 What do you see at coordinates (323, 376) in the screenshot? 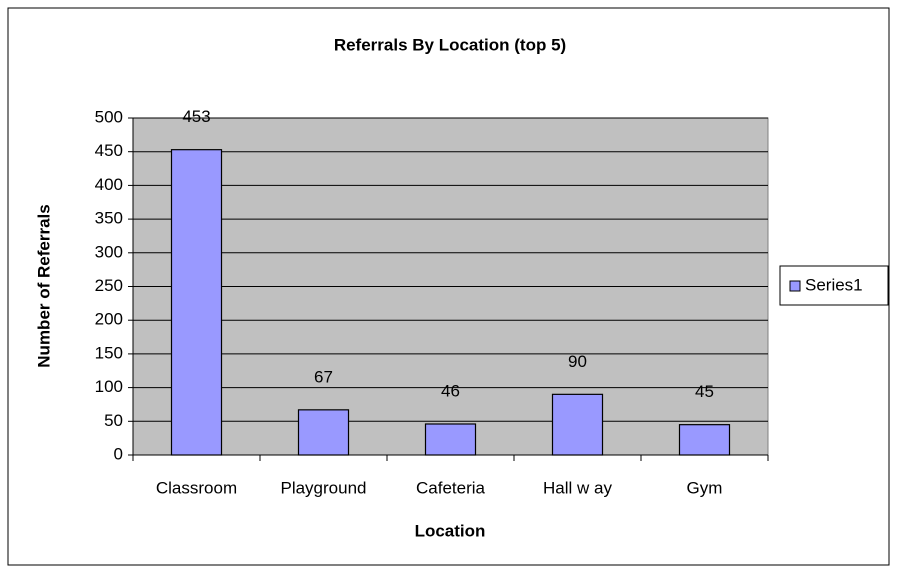
I see `data-label: 67` at bounding box center [323, 376].